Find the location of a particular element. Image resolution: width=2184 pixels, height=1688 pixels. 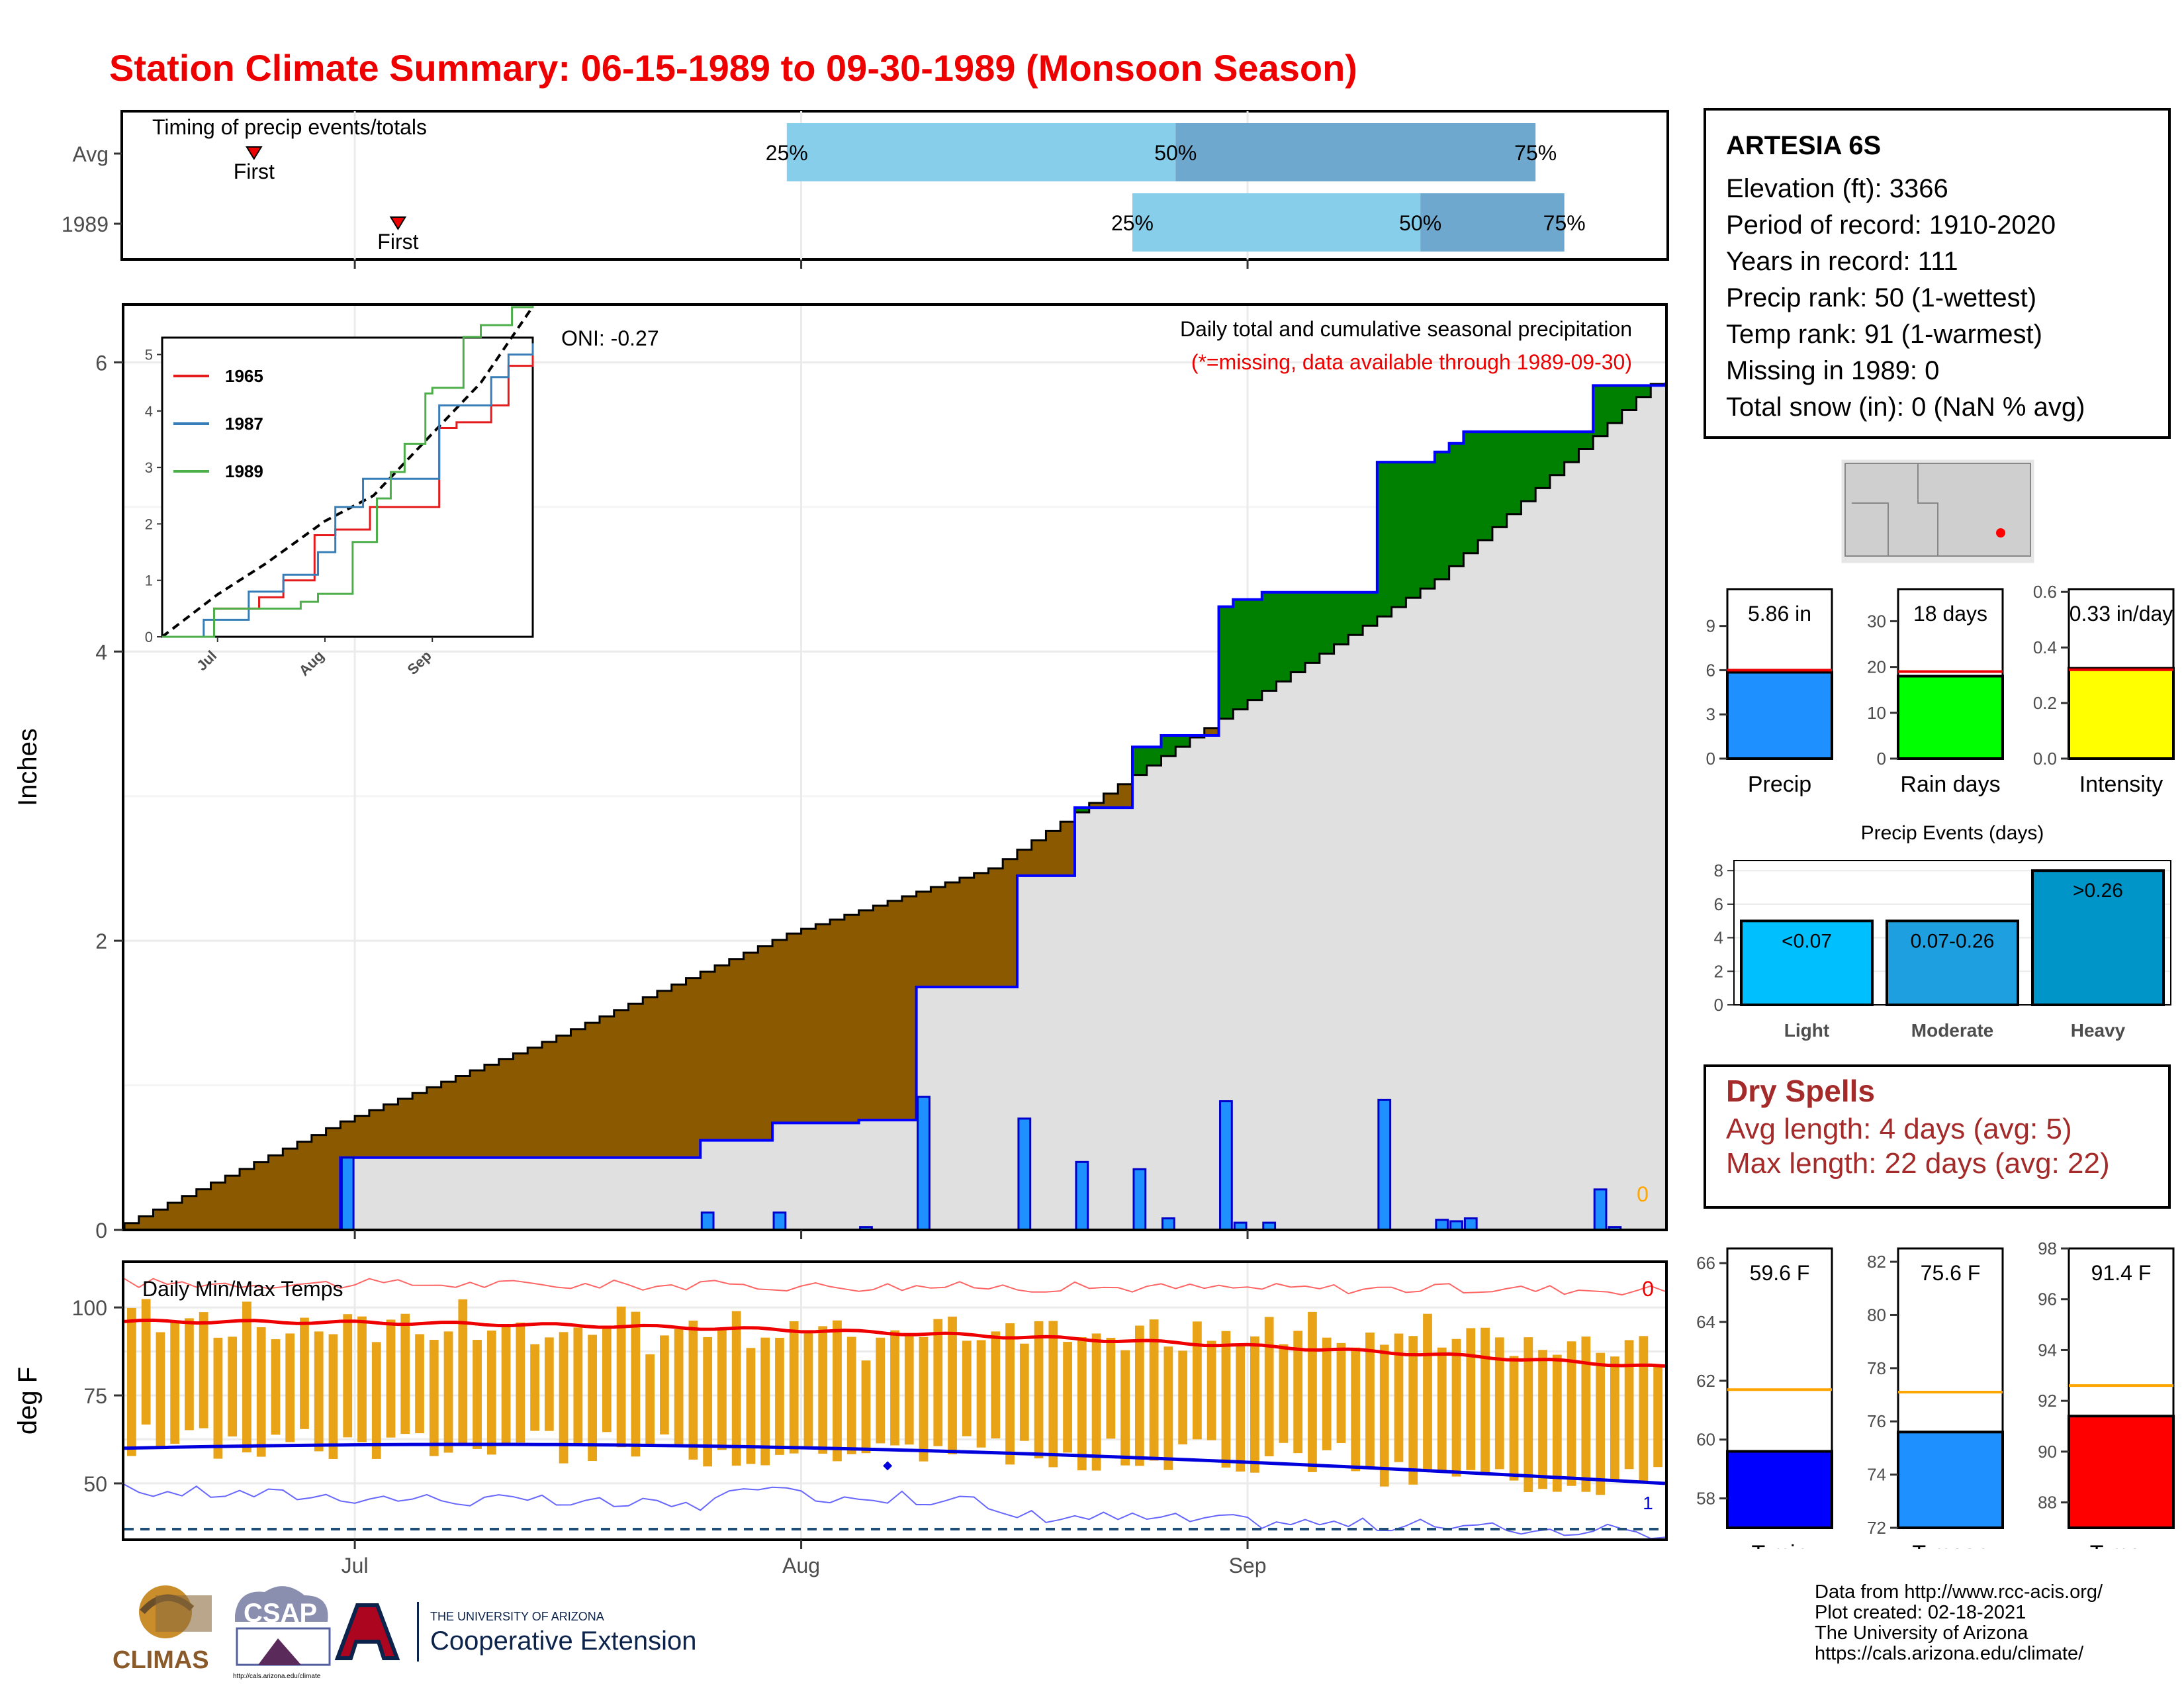

mini-bar-value-label: 18 days is located at coordinates (1950, 614).